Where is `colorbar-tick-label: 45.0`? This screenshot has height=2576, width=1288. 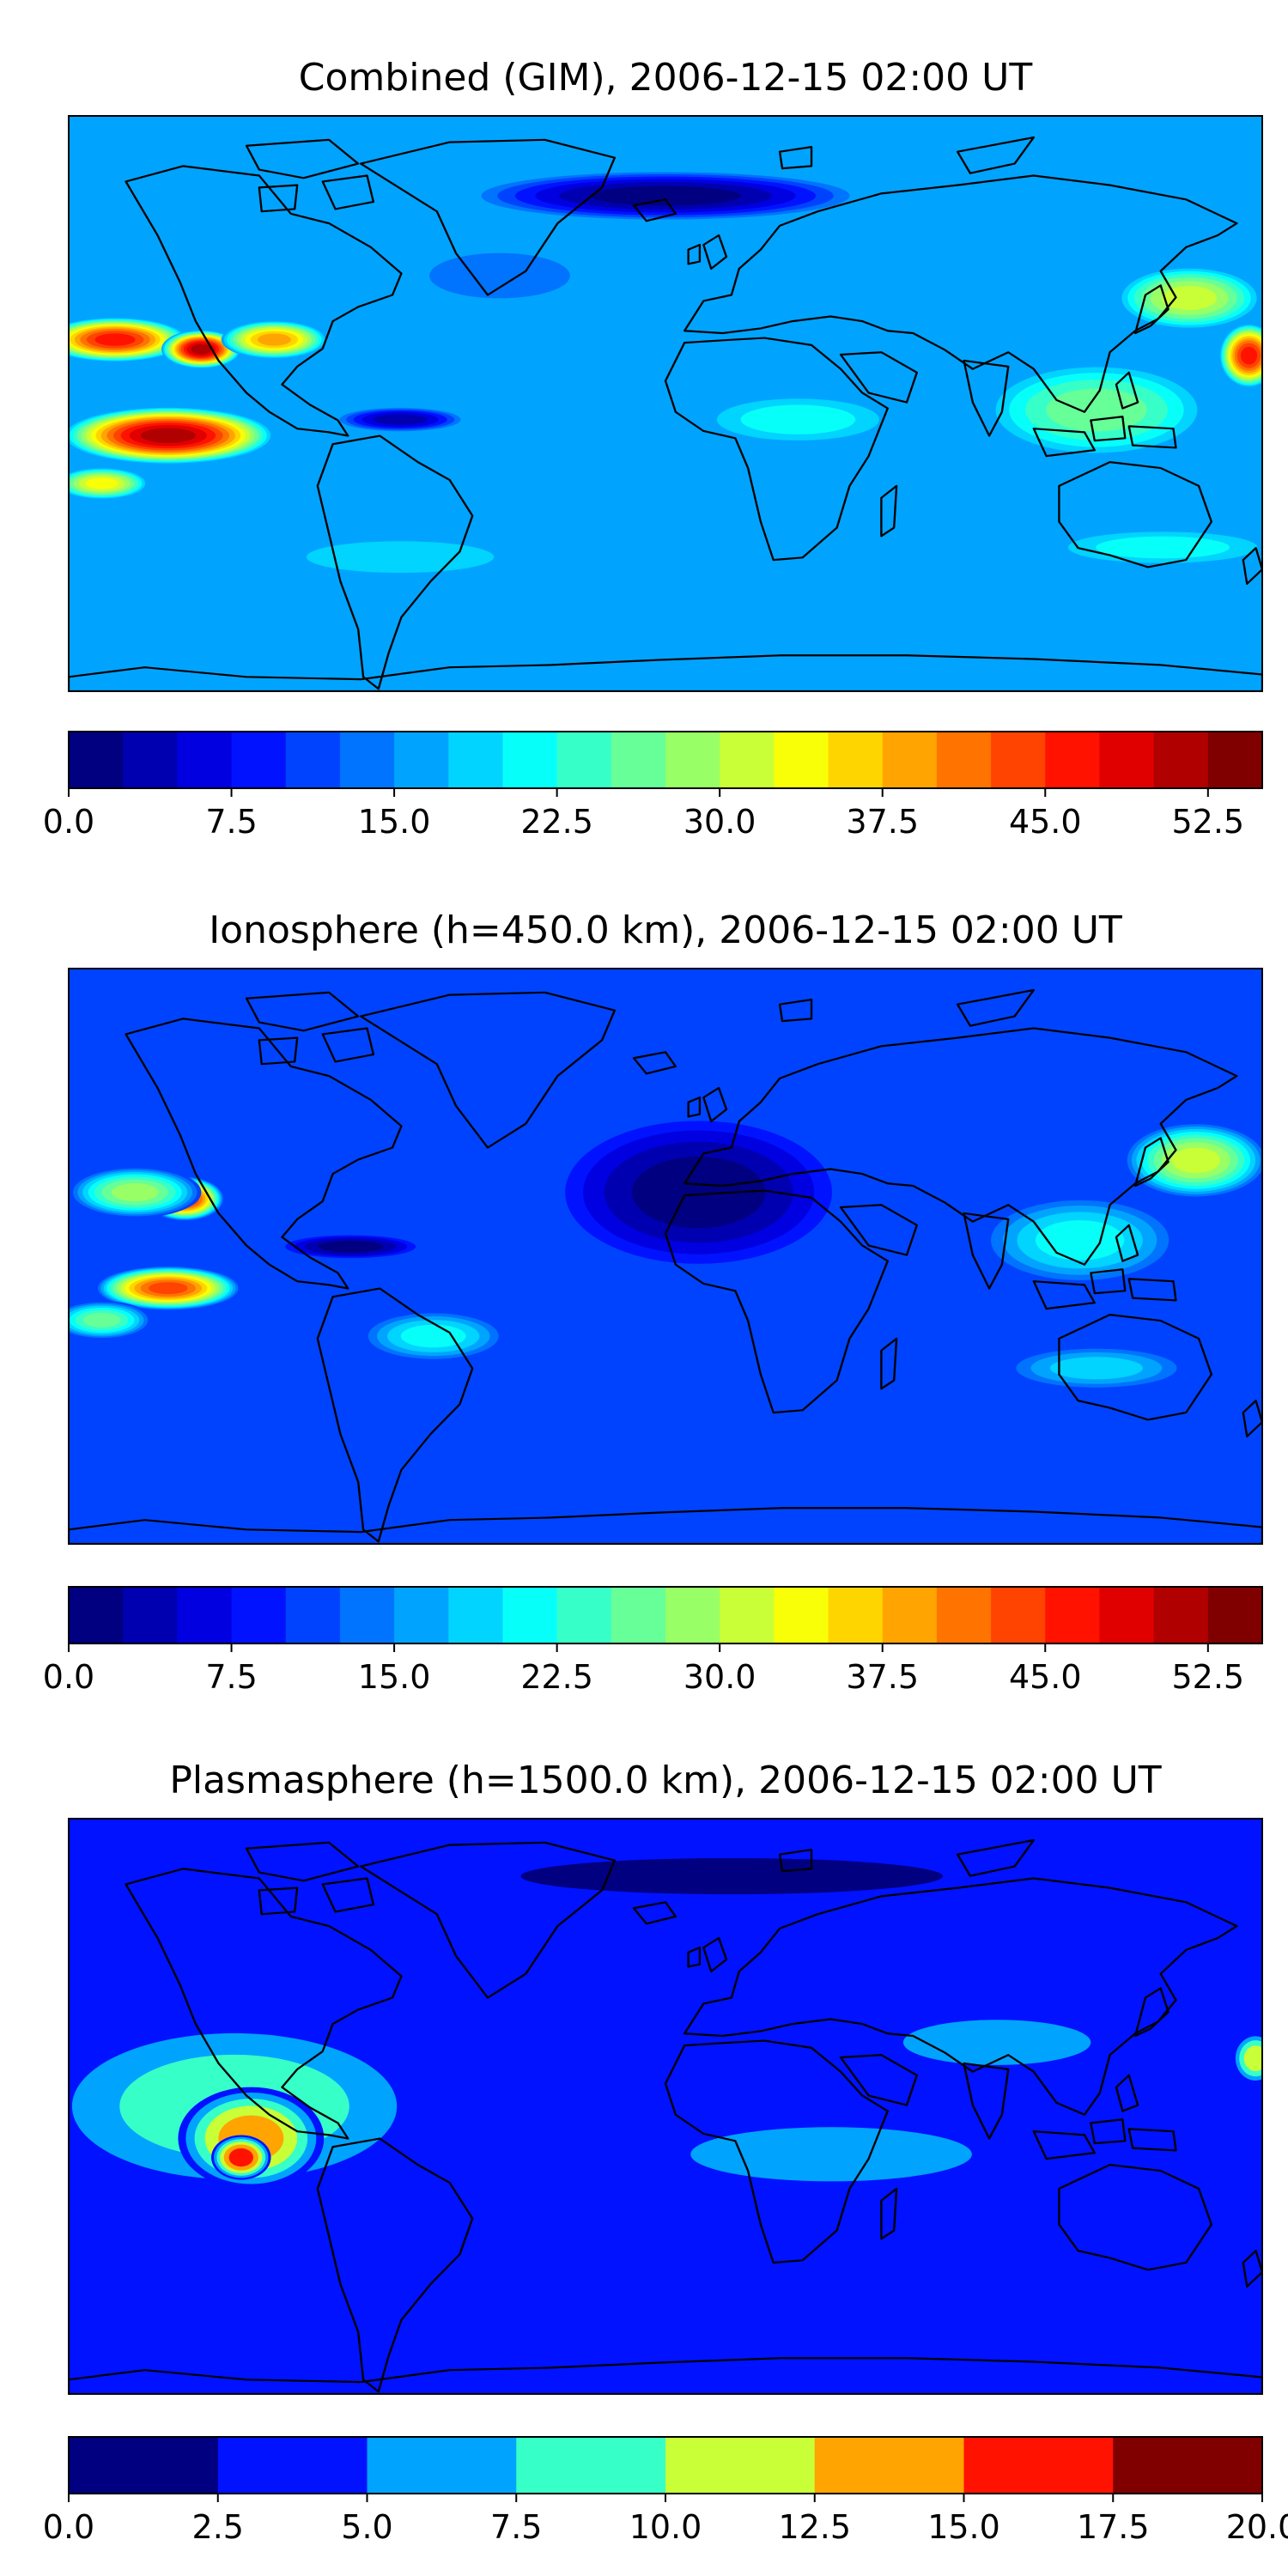
colorbar-tick-label: 45.0 is located at coordinates (1045, 1677).